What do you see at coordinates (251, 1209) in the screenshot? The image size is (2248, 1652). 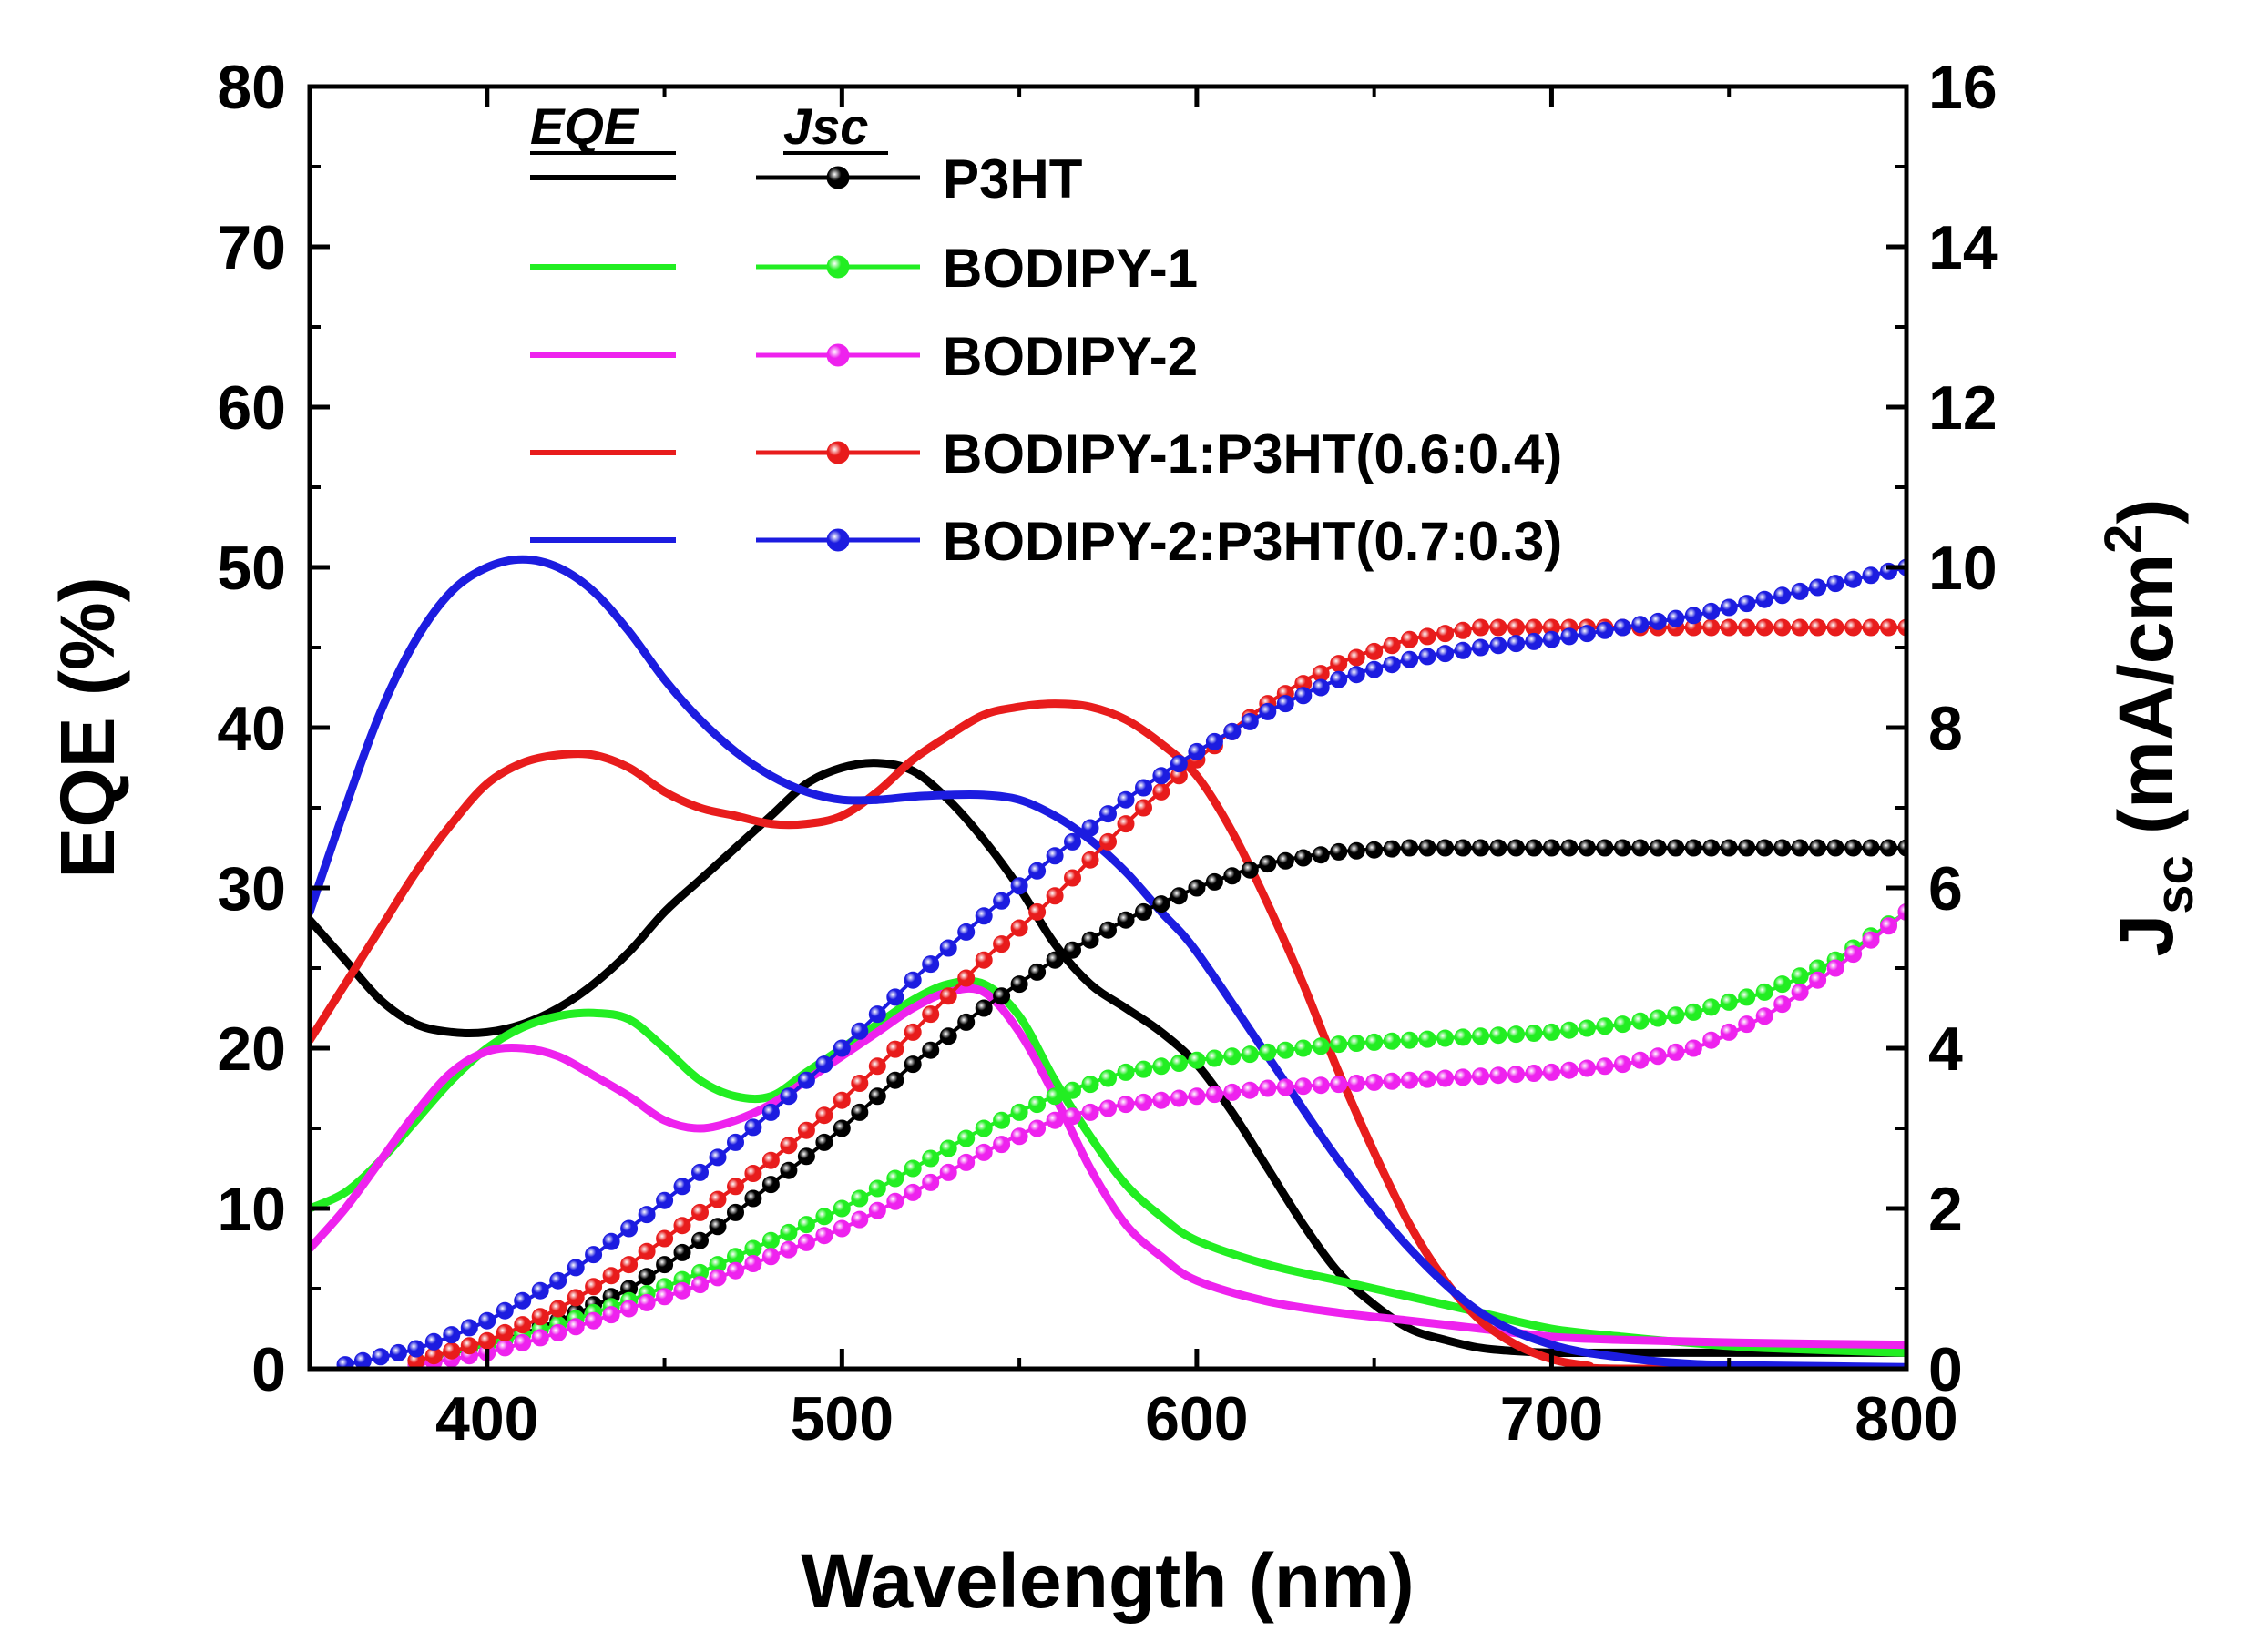 I see `y-tick-label: 10` at bounding box center [251, 1209].